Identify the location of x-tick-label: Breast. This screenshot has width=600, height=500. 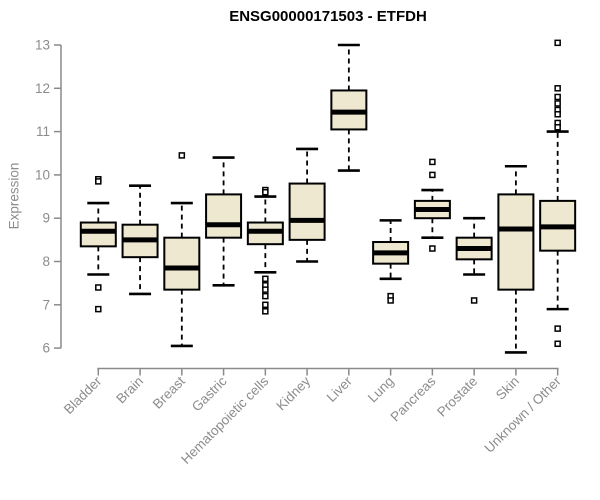
(169, 392).